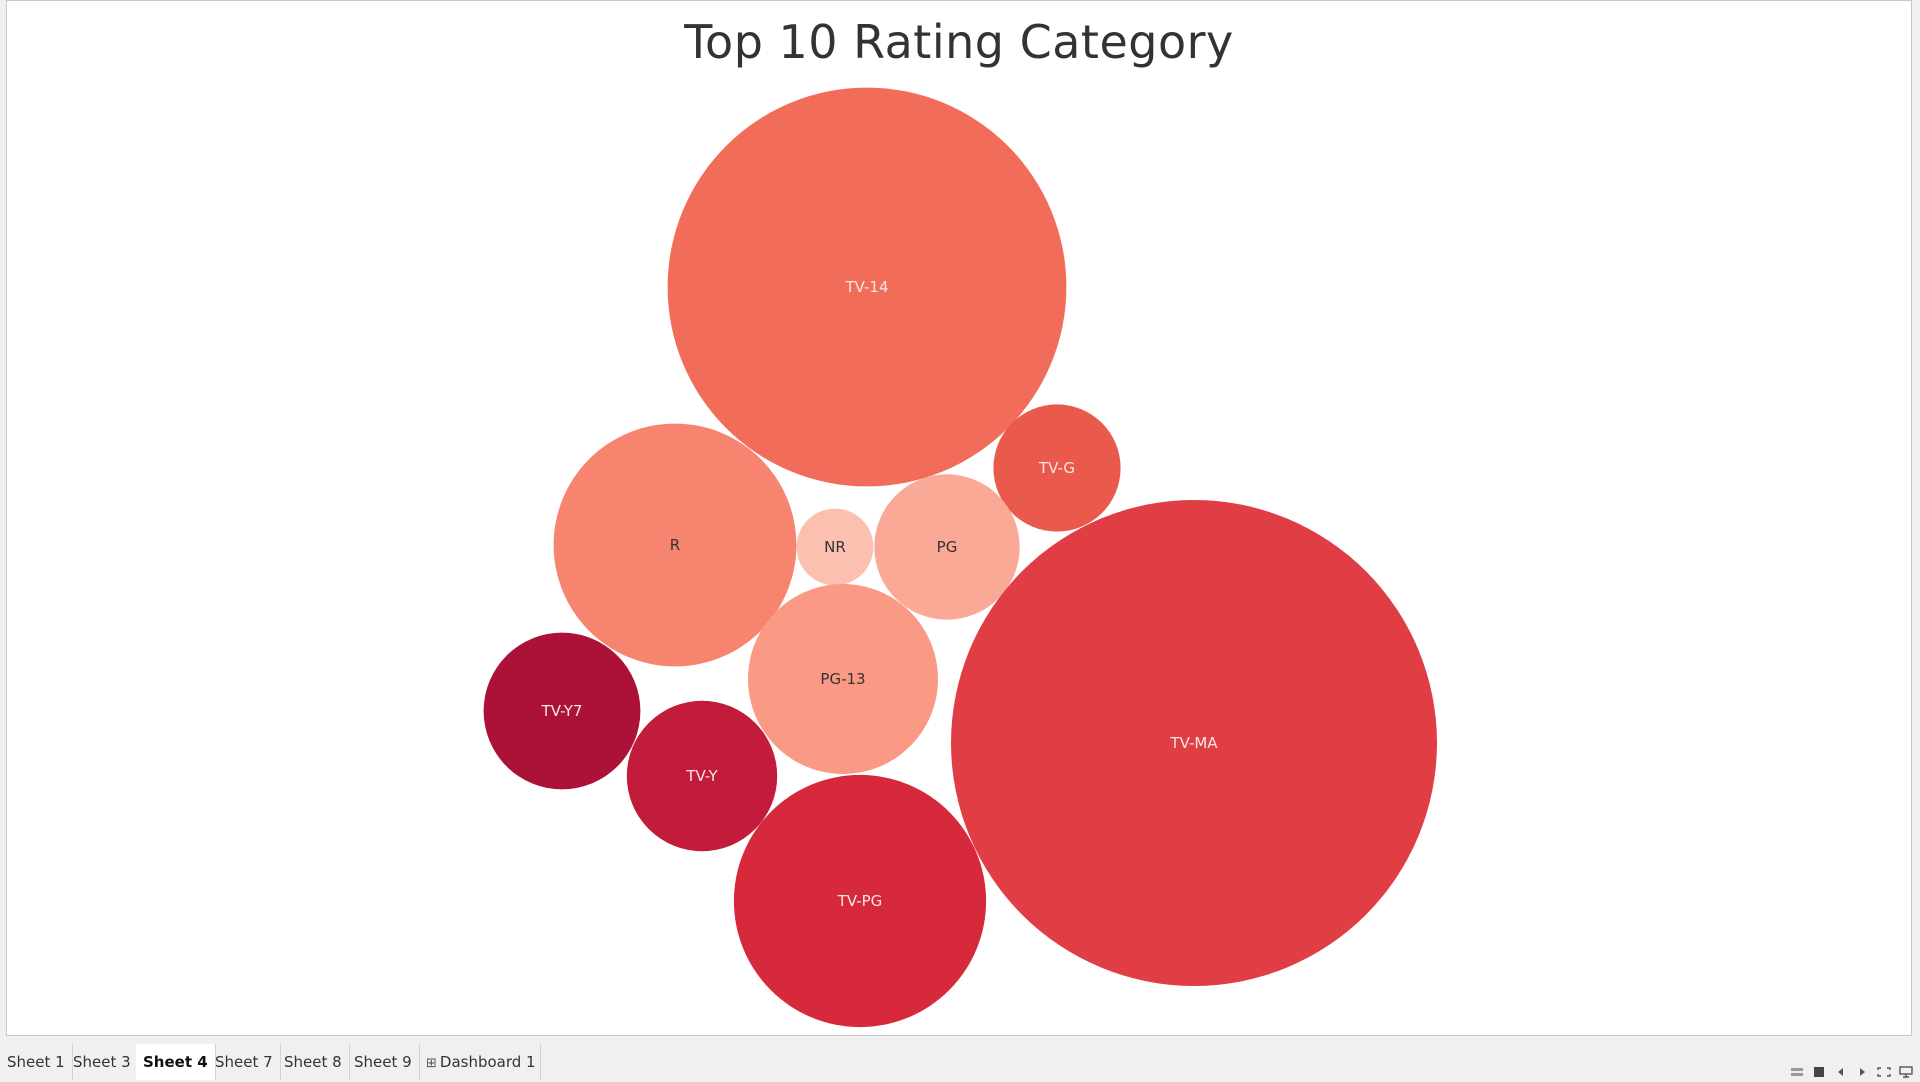 This screenshot has width=1920, height=1082. I want to click on tab-sheet-8: Sheet 8, so click(313, 1062).